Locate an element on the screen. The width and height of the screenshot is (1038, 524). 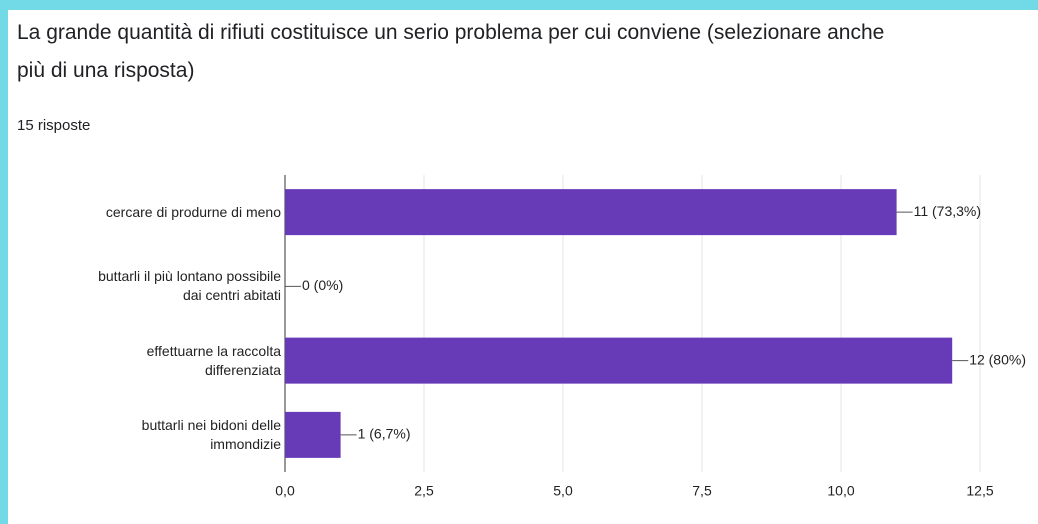
category-text: buttarli nei bidoni delle immondizie is located at coordinates (211, 434).